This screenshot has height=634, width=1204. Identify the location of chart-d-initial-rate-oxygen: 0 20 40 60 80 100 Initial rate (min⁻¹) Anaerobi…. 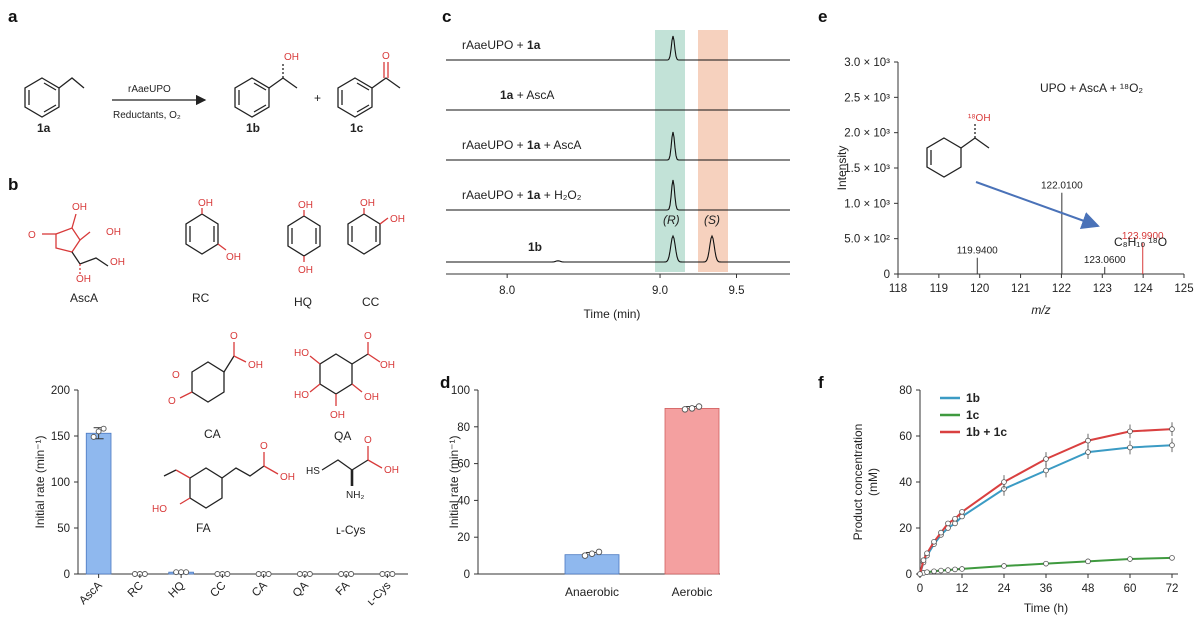
(583, 492).